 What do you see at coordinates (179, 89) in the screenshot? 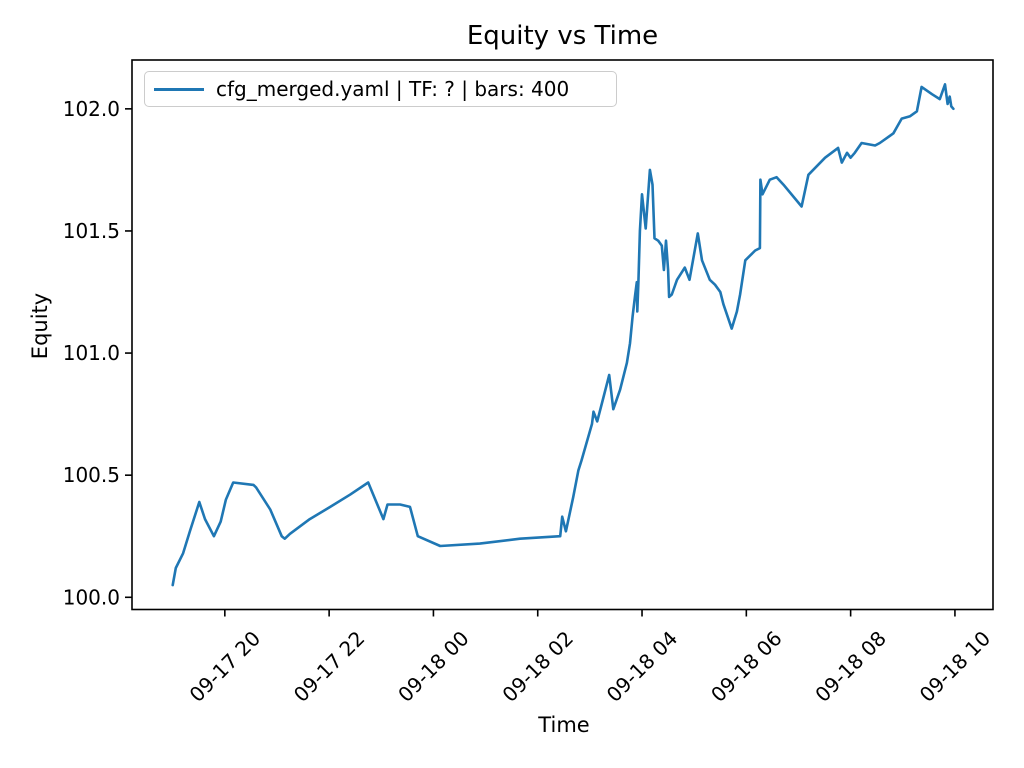
I see `legend-line-swatch` at bounding box center [179, 89].